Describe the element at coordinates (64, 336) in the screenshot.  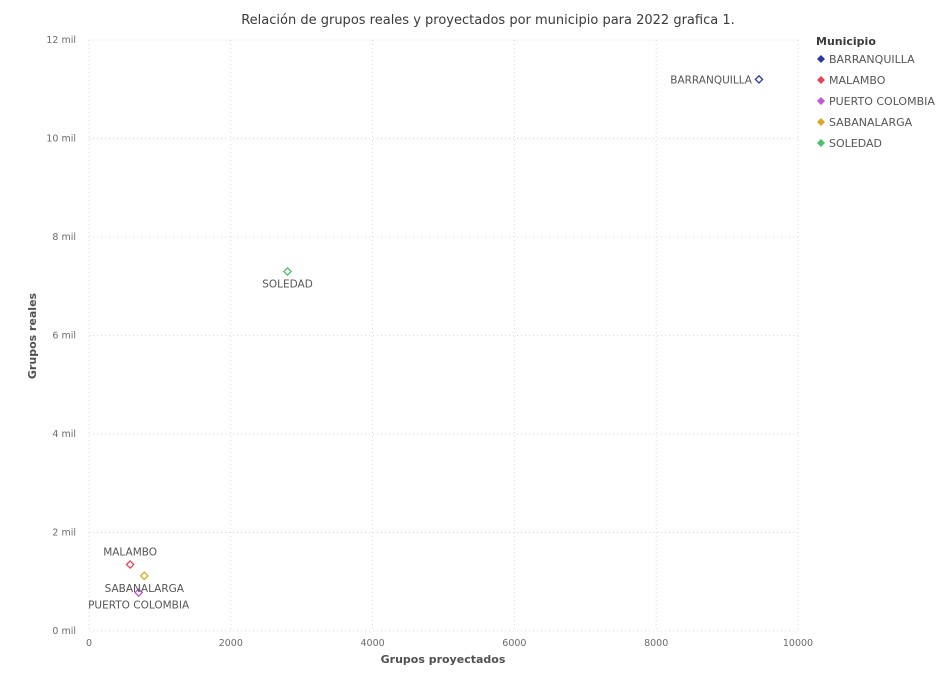
I see `y-tick-label: 6 mil` at that location.